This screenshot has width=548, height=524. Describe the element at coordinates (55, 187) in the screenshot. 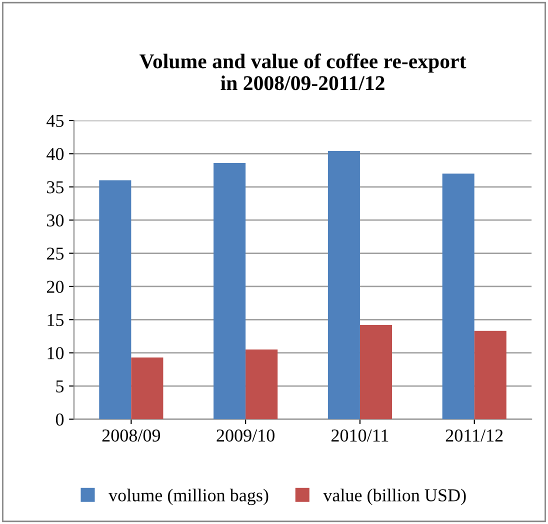

I see `y-tick-label: 35` at that location.